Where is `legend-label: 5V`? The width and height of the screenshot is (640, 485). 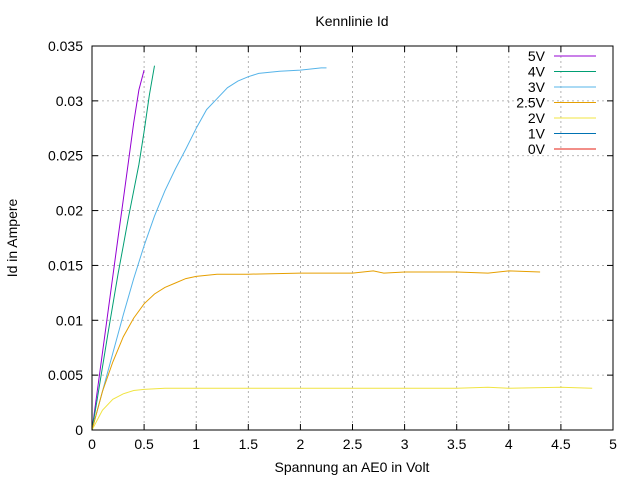 legend-label: 5V is located at coordinates (537, 56).